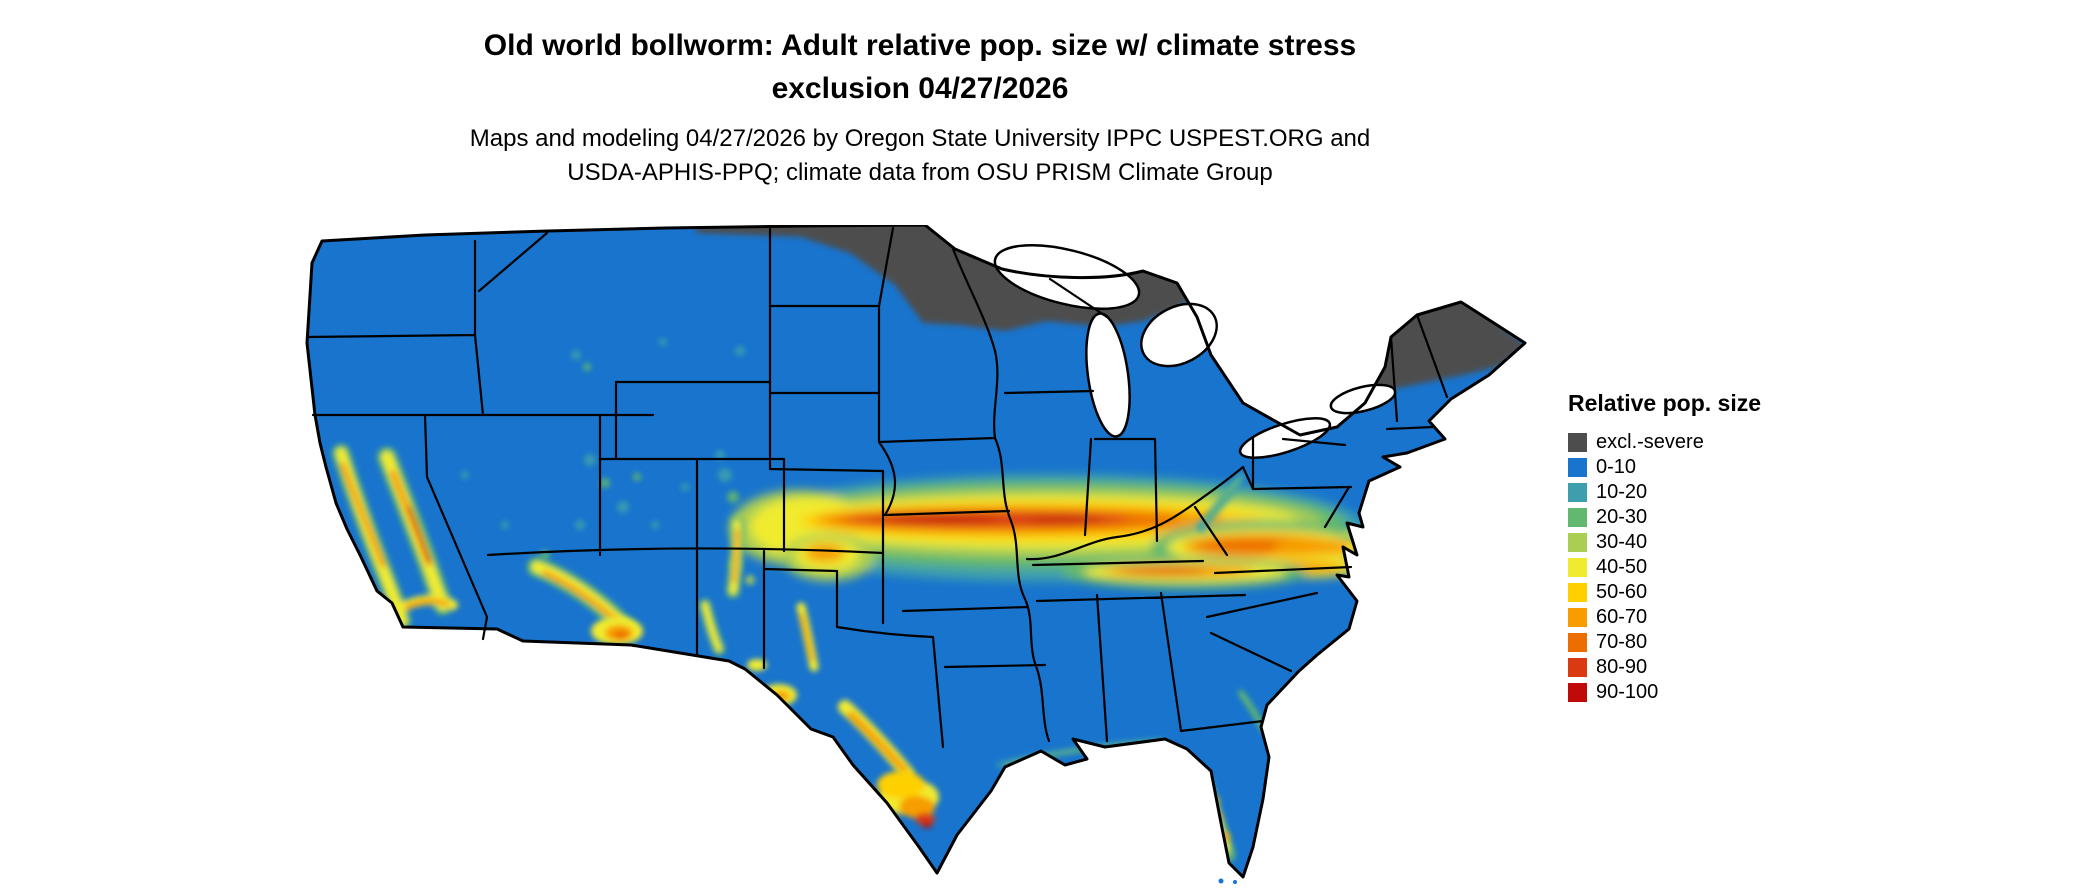 The width and height of the screenshot is (2100, 892). I want to click on legend-item: 40-50, so click(1664, 567).